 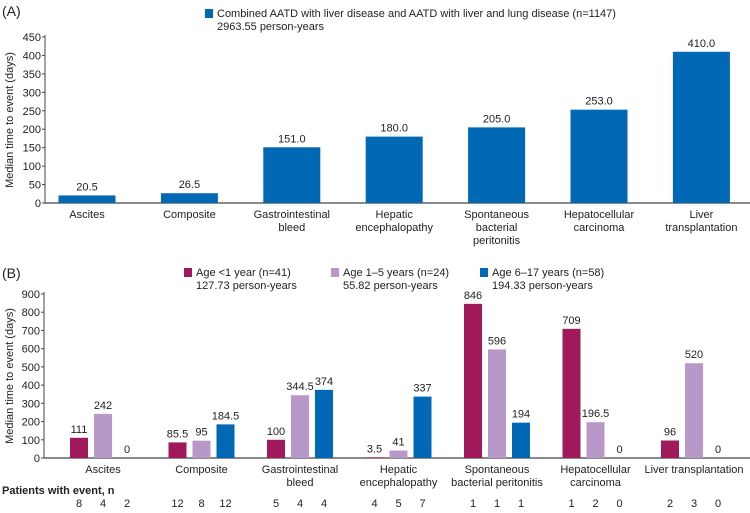 What do you see at coordinates (31, 404) in the screenshot?
I see `y-tick-label: 300` at bounding box center [31, 404].